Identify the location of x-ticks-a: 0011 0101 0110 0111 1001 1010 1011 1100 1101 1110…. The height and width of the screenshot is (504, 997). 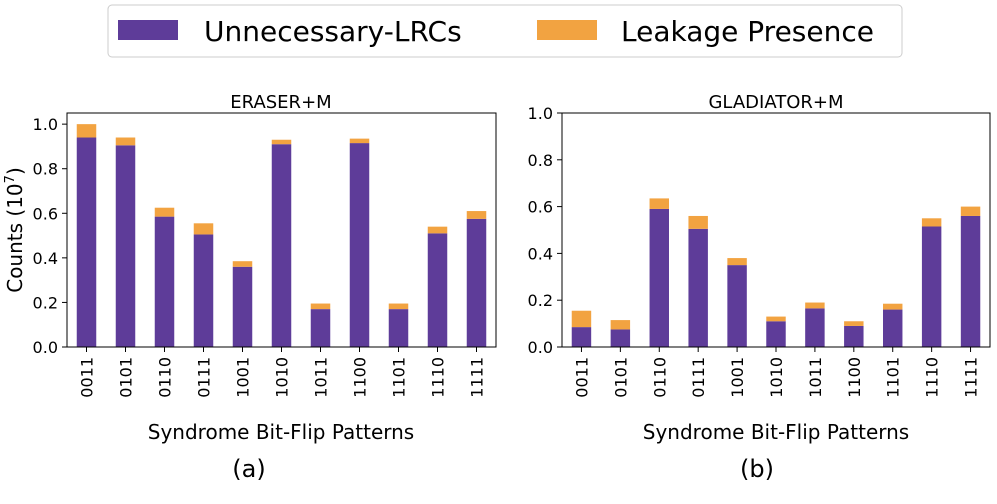
(282, 372).